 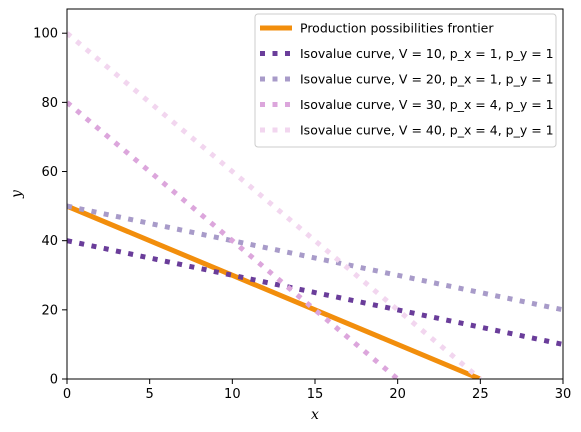 I want to click on x-axis-label: x, so click(x=315, y=415).